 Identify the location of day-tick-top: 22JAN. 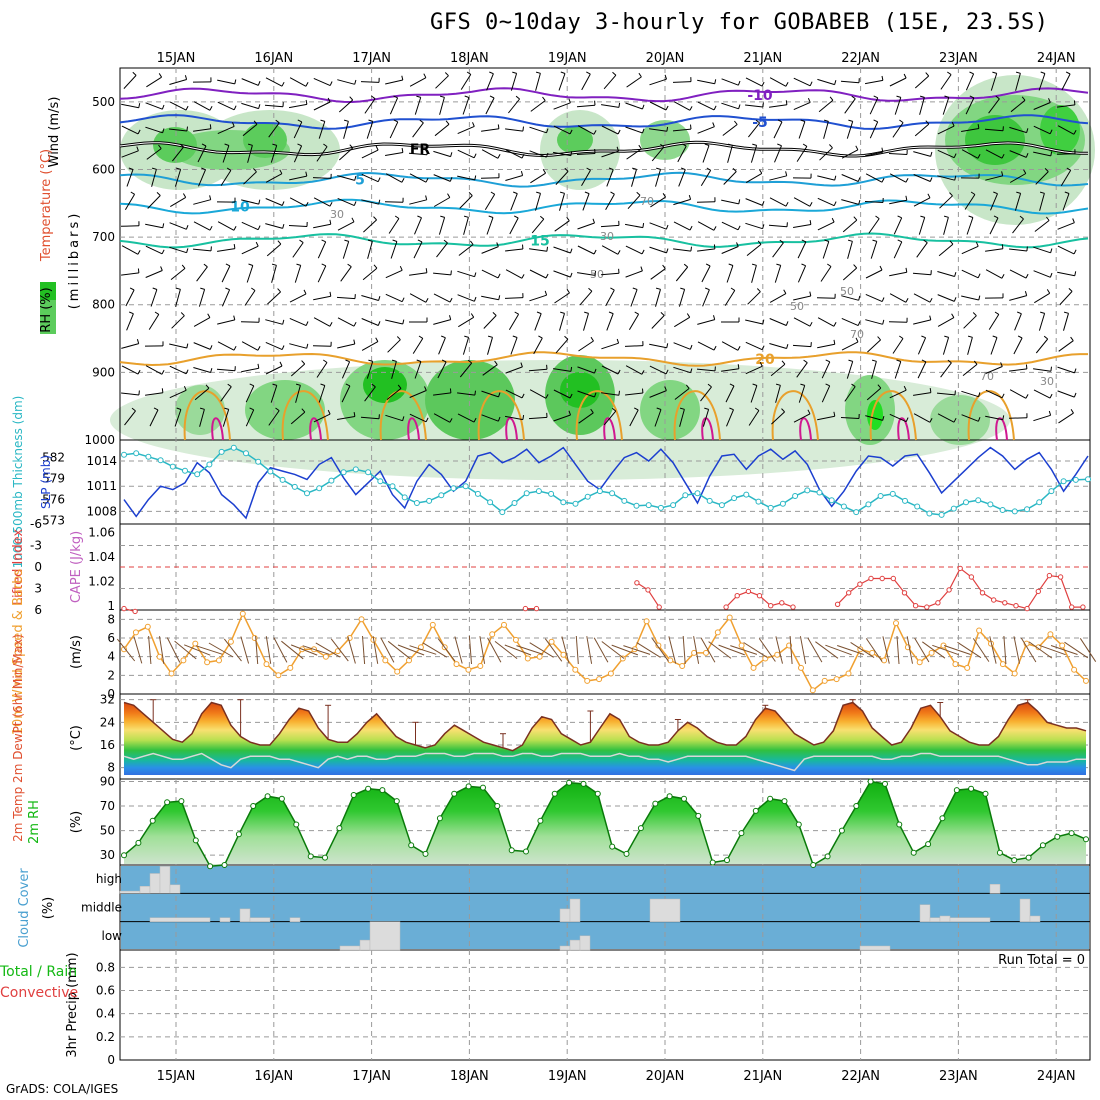
(860, 58).